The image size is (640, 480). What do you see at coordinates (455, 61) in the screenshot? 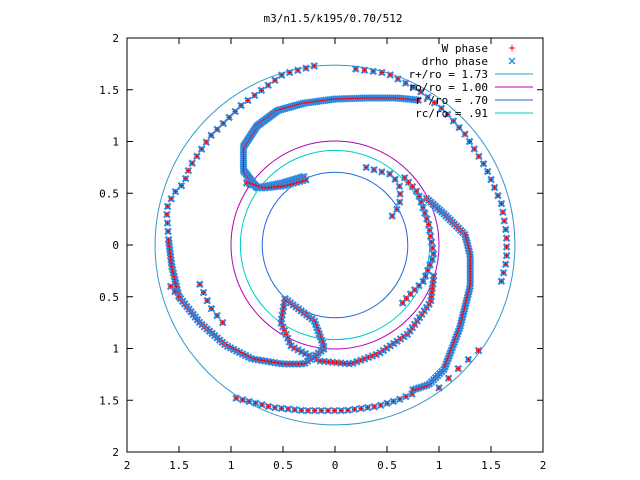
I see `legend-label: drho phase` at bounding box center [455, 61].